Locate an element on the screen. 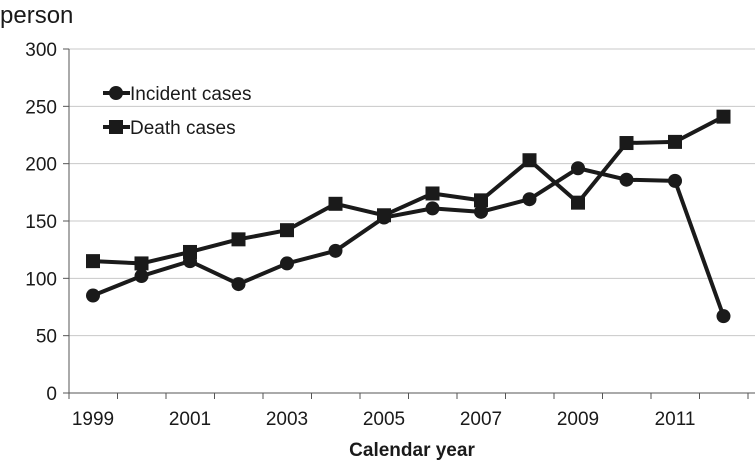 This screenshot has height=462, width=755. y-tick-labels: 0 50 100 150 200 250 300 is located at coordinates (41, 222).